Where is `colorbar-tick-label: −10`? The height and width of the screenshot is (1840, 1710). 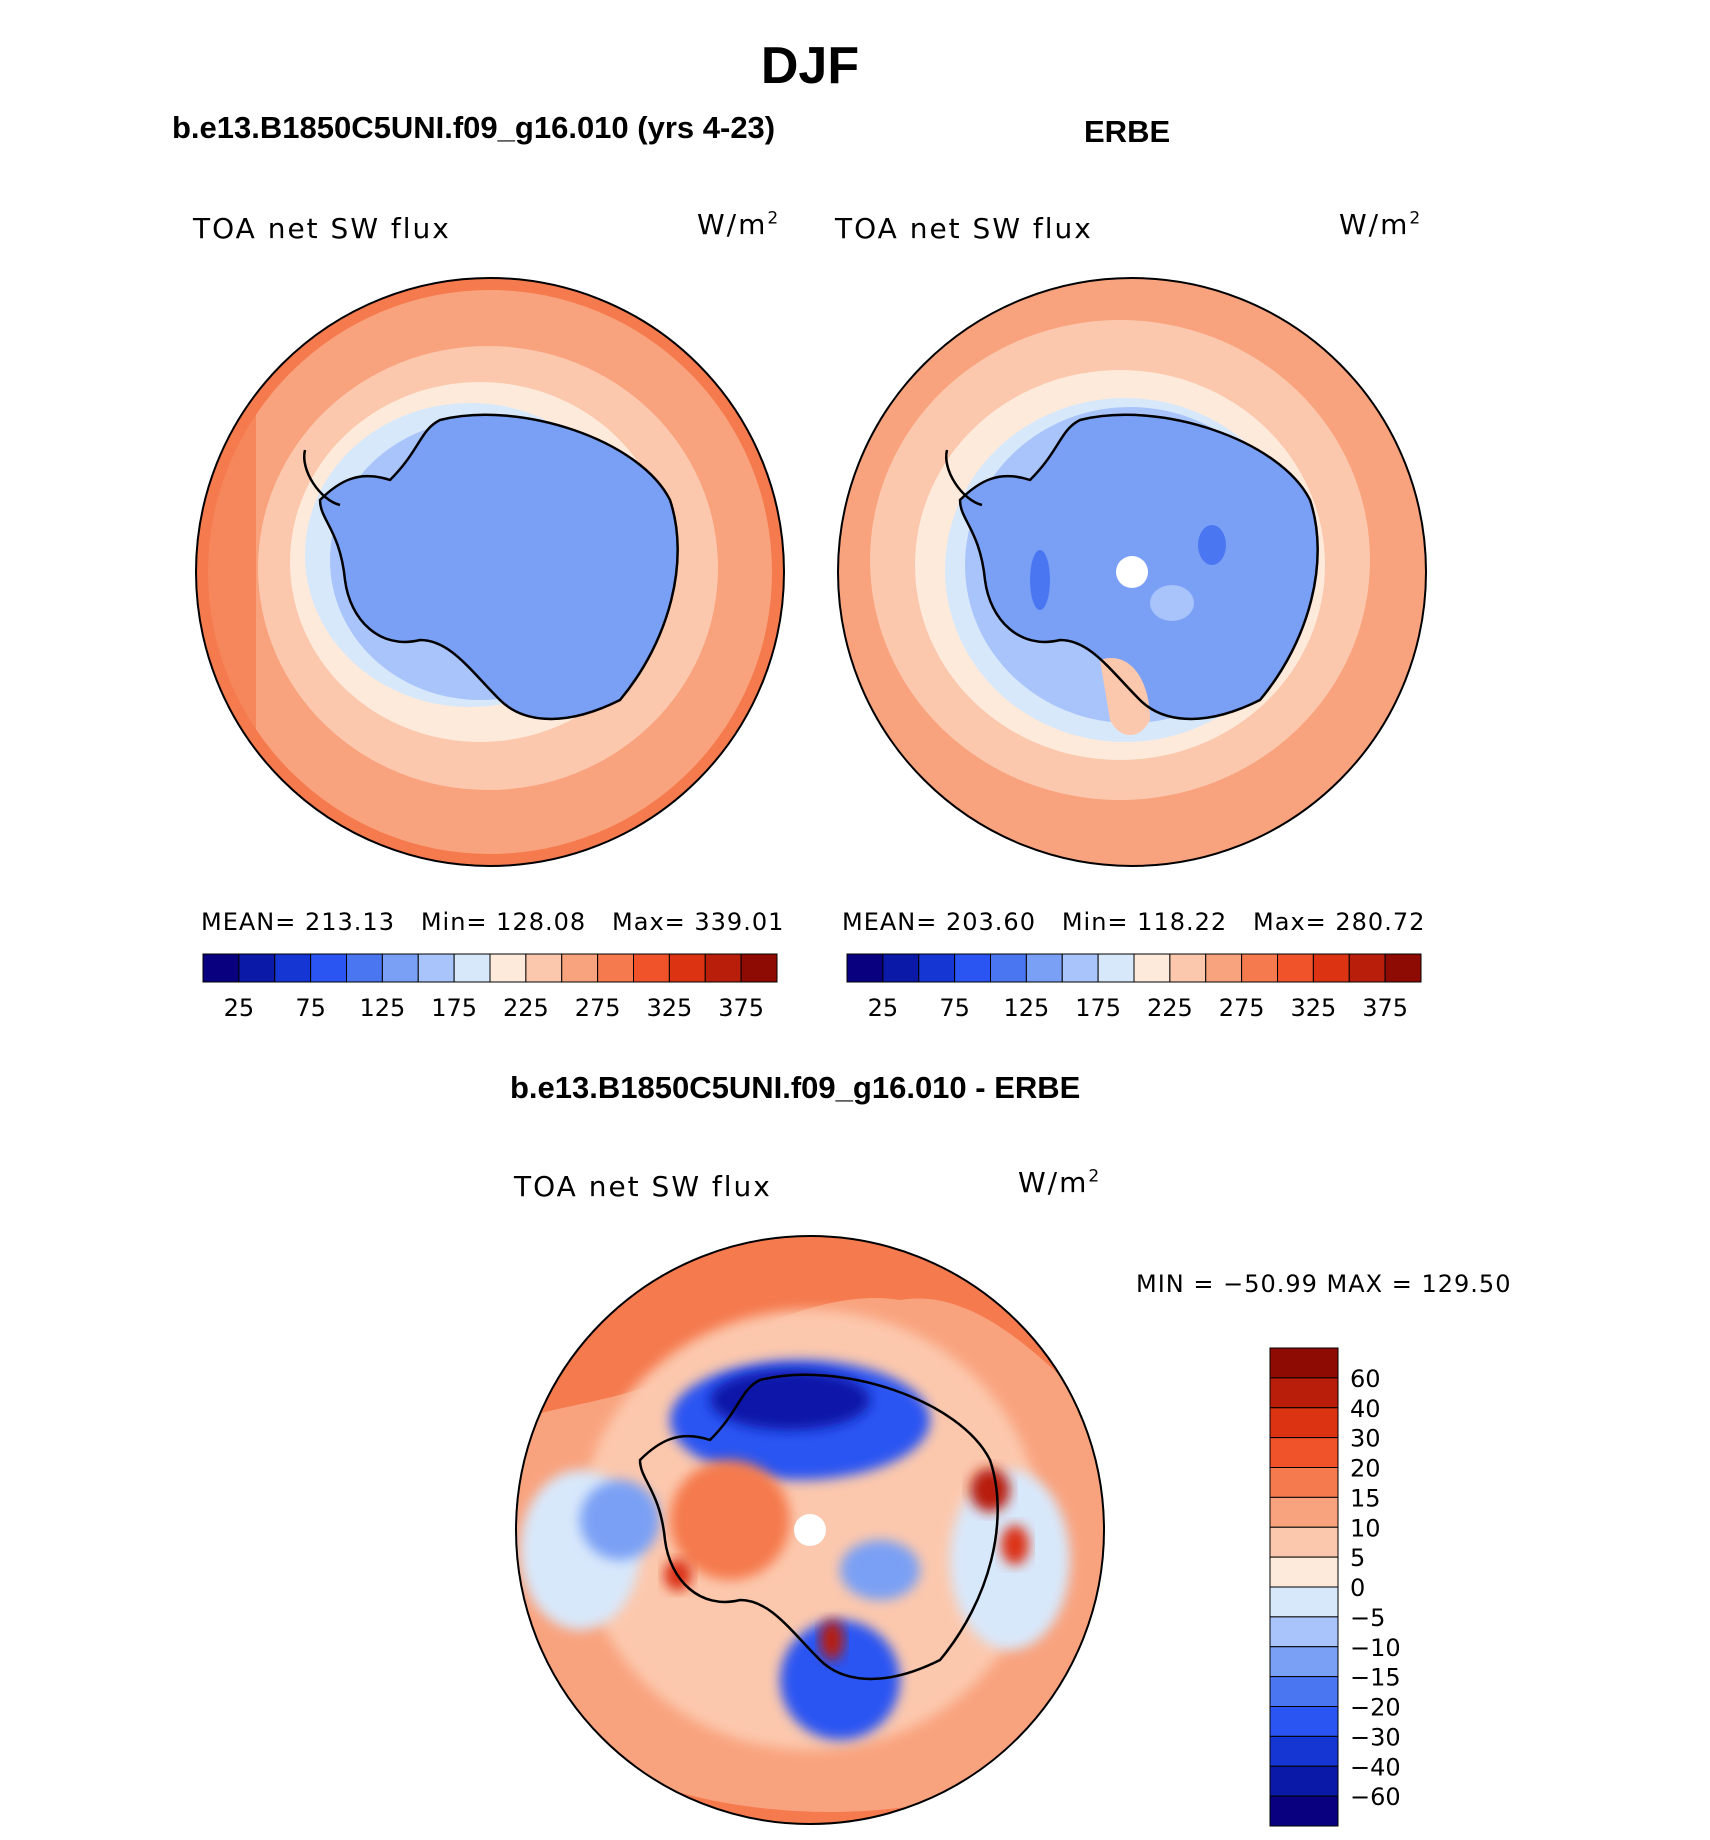 colorbar-tick-label: −10 is located at coordinates (1375, 1648).